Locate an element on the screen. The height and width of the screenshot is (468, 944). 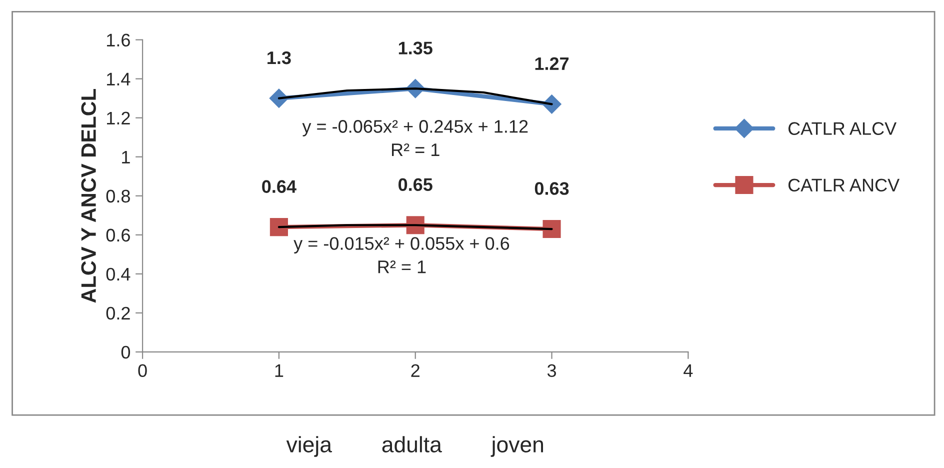
x-axis-title: vieja adulta joven is located at coordinates (415, 446).